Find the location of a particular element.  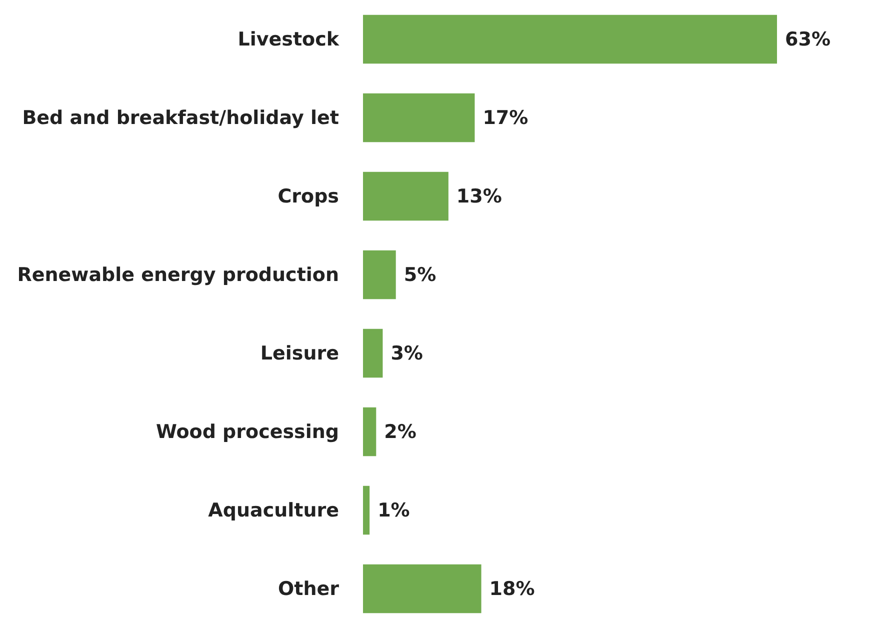

y-tick-label: Bed and breakfast/holiday let is located at coordinates (180, 117).